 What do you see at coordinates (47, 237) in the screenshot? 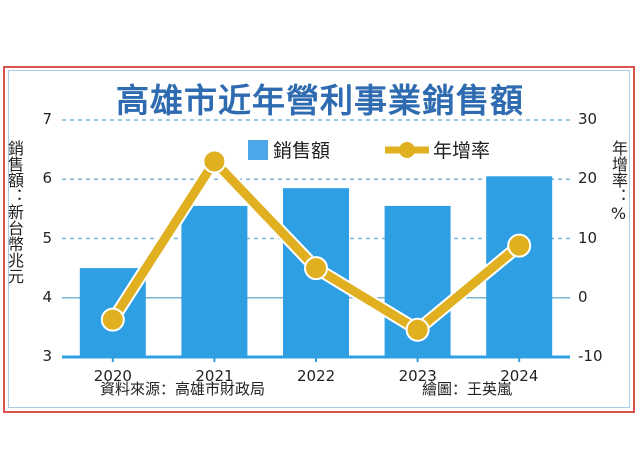
I see `left-tick-label: 5` at bounding box center [47, 237].